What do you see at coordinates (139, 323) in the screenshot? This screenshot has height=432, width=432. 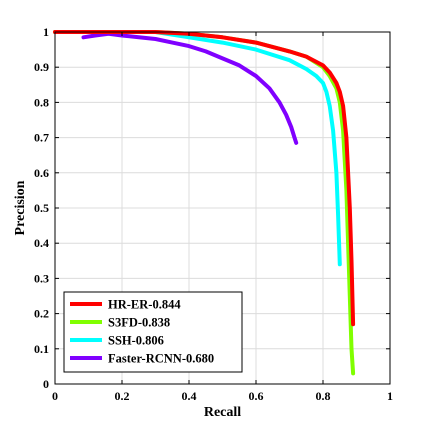 I see `legend-label: S3FD-0.838` at bounding box center [139, 323].